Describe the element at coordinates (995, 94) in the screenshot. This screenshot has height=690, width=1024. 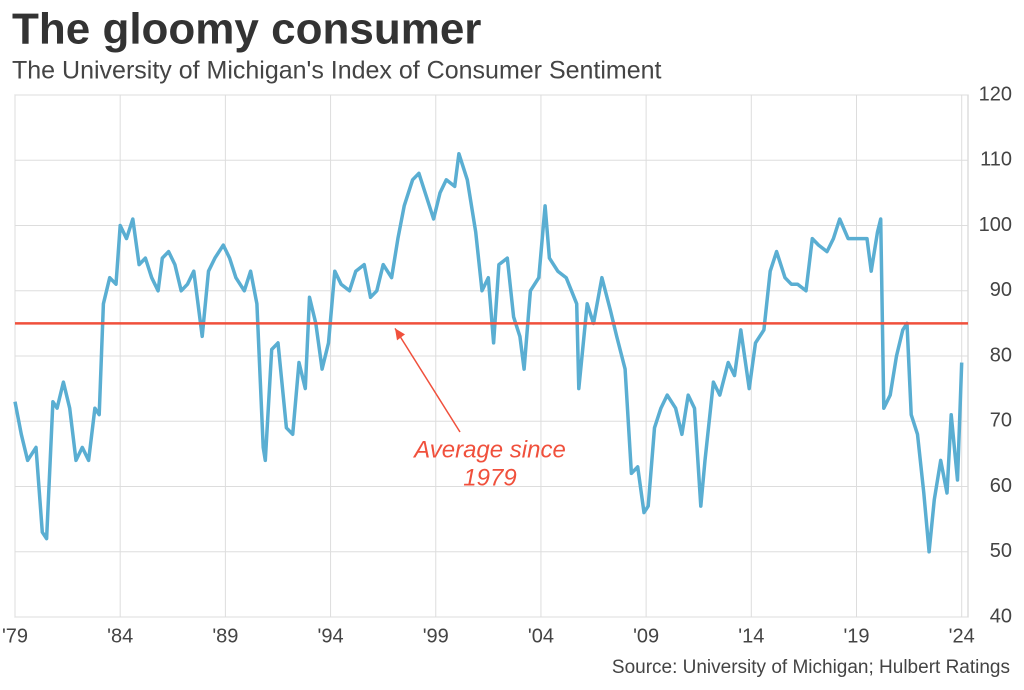
I see `y-tick-label: 120` at that location.